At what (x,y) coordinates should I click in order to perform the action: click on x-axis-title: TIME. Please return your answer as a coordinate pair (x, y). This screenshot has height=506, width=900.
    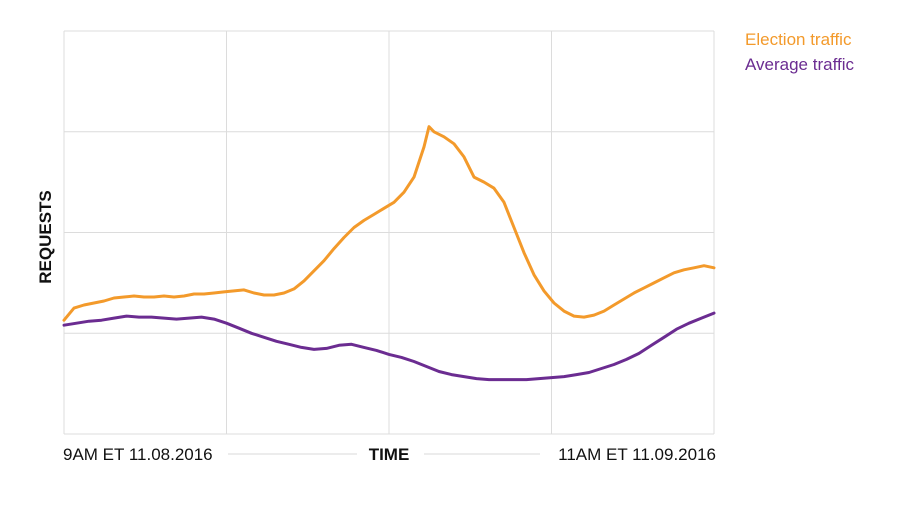
    Looking at the image, I should click on (389, 454).